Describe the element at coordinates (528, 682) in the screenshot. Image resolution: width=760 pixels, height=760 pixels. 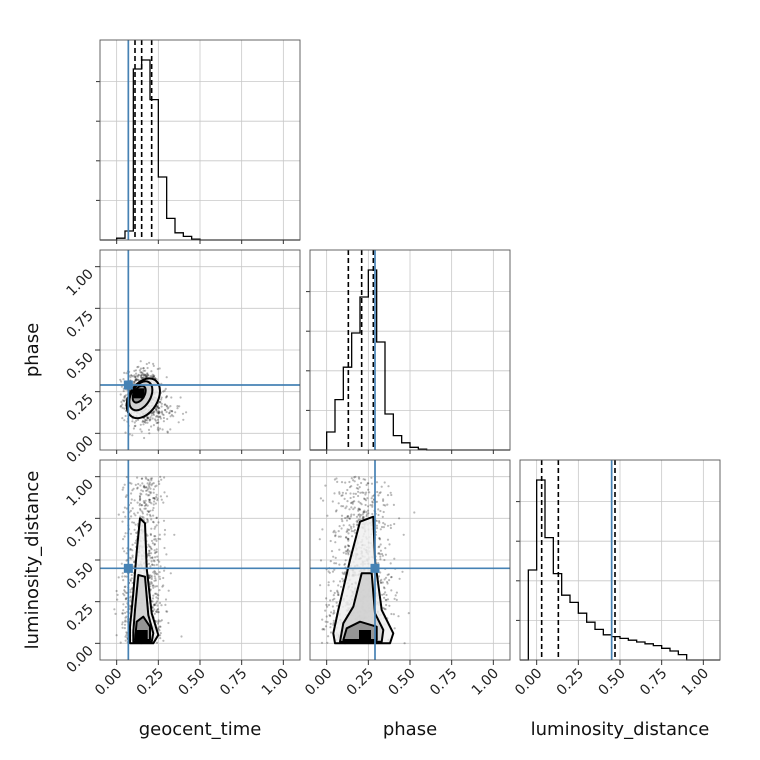
I see `x-tick-label: 0.00` at that location.